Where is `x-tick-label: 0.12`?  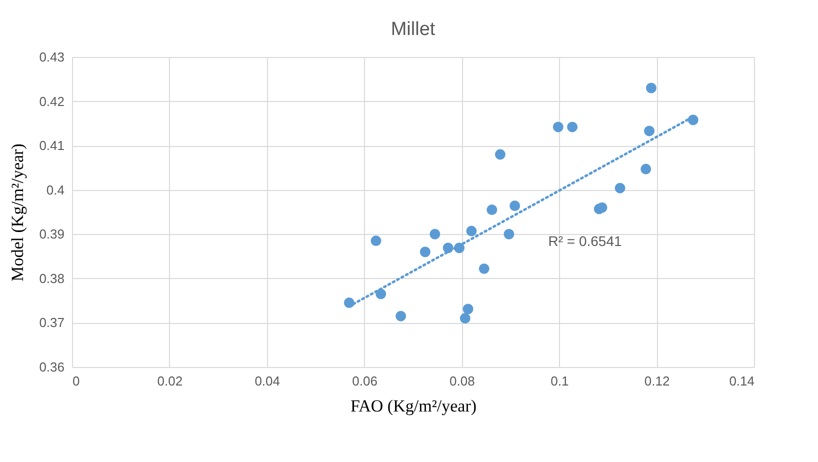 x-tick-label: 0.12 is located at coordinates (657, 381).